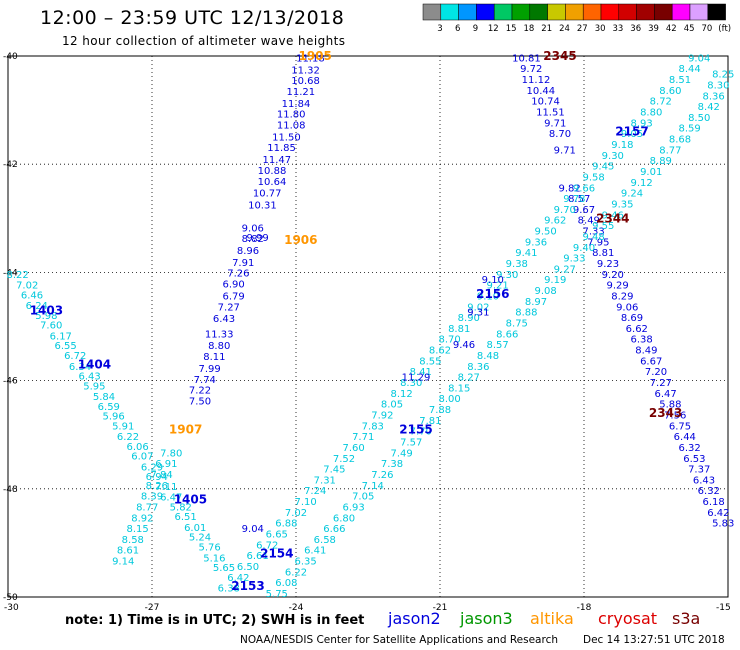  Describe the element at coordinates (142, 457) in the screenshot. I see `wave-height-point: 6.07` at that location.